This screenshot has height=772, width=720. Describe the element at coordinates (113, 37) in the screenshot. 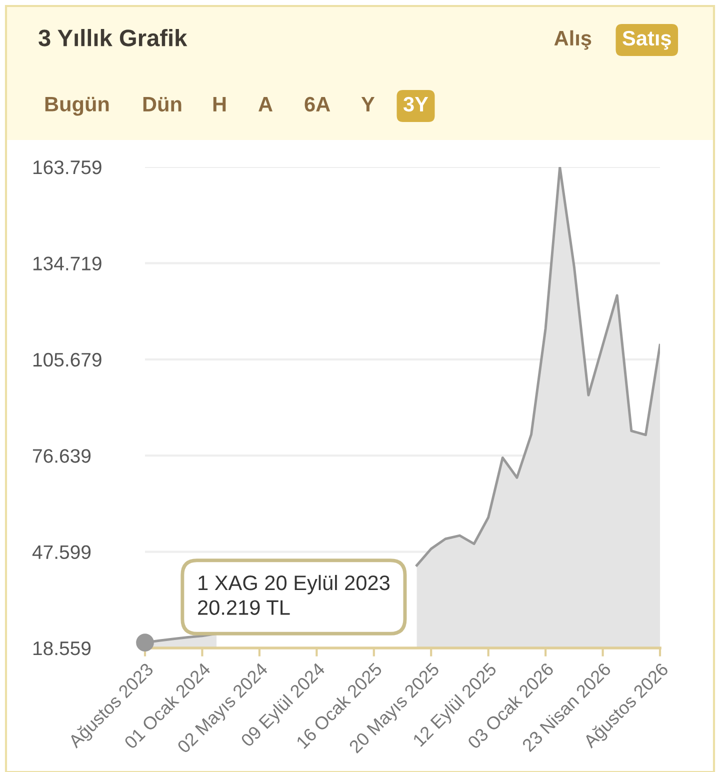

I see `chart-title: 3 Yıllık Grafik` at that location.